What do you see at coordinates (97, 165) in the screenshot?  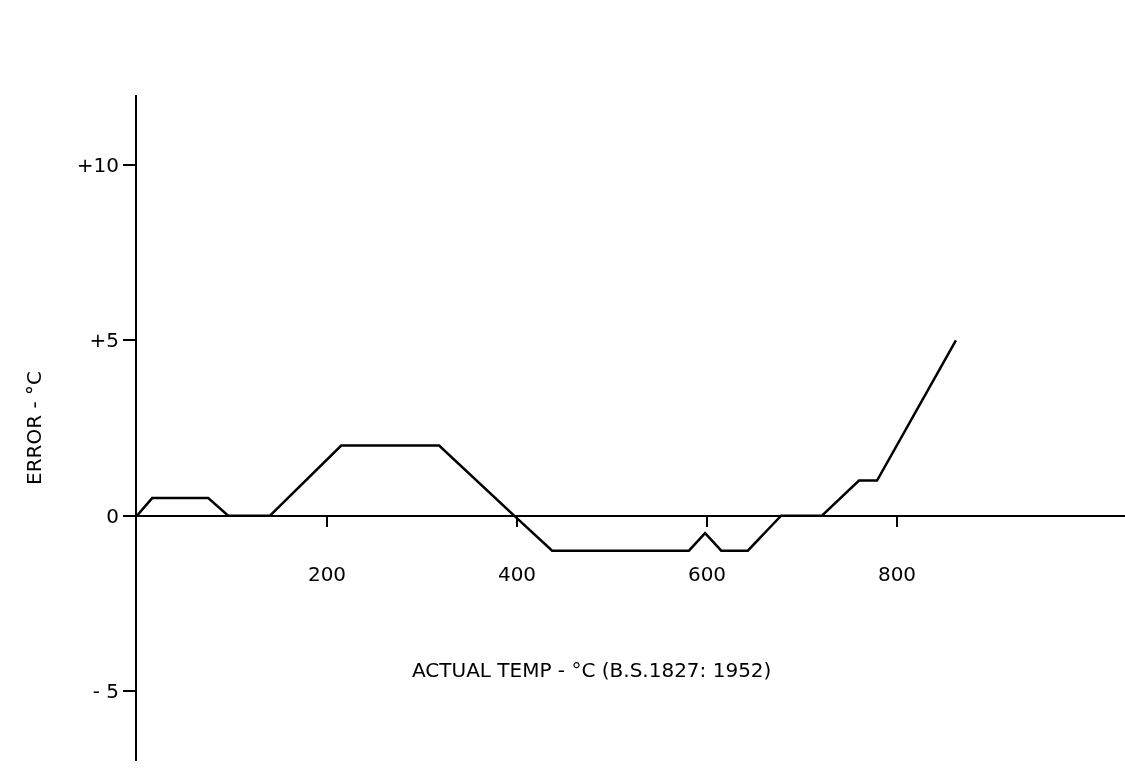 I see `y-tick-label: +10` at bounding box center [97, 165].